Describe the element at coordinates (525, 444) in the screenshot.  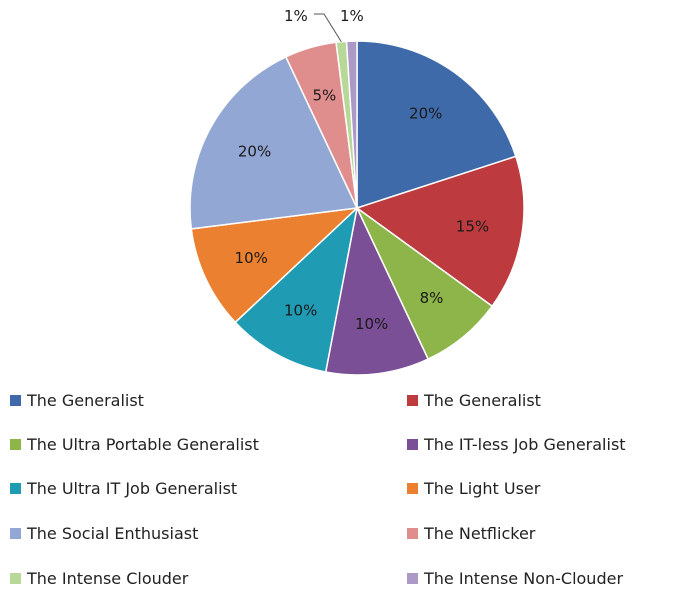
I see `legend-label: The IT-less Job Generalist` at that location.